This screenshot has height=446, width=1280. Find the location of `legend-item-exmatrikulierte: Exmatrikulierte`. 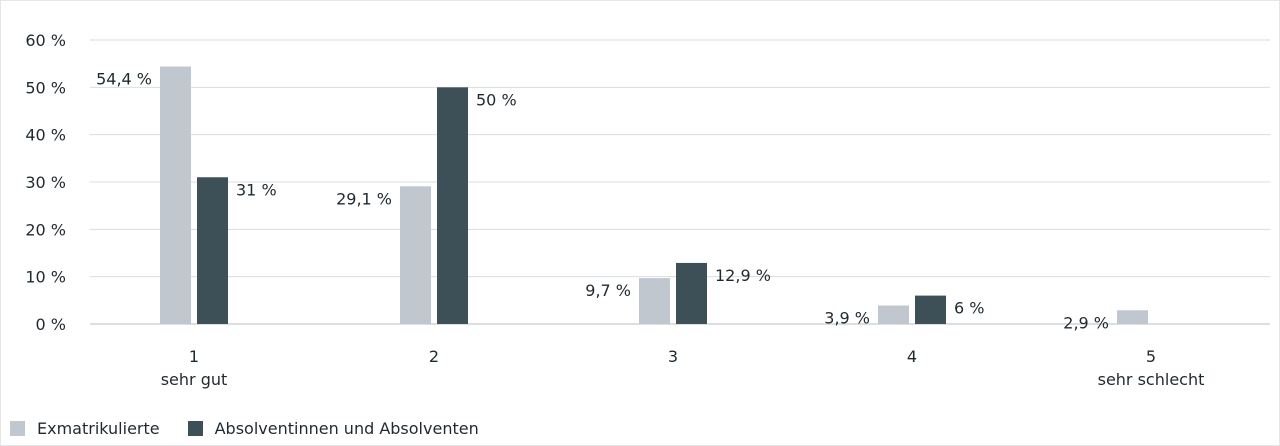

legend-item-exmatrikulierte: Exmatrikulierte is located at coordinates (85, 428).